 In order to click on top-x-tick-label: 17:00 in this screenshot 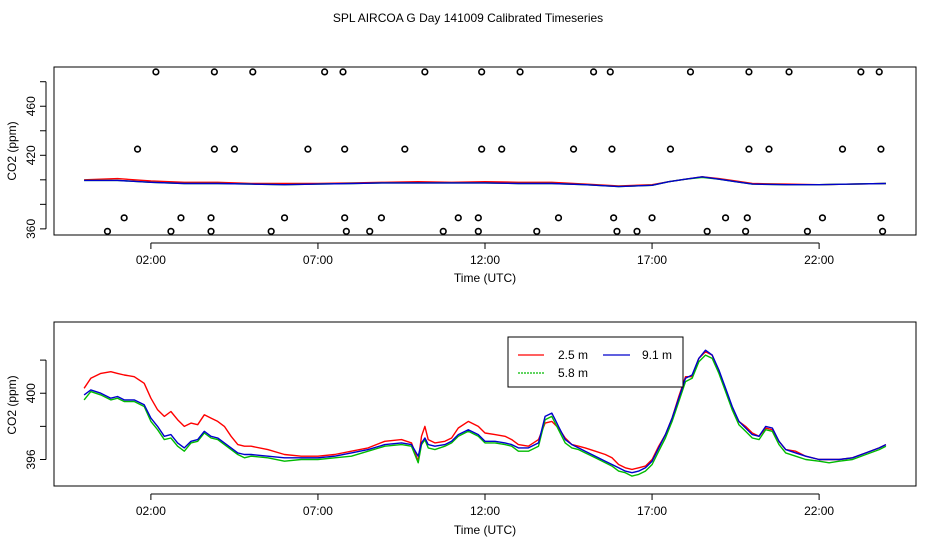, I will do `click(652, 260)`.